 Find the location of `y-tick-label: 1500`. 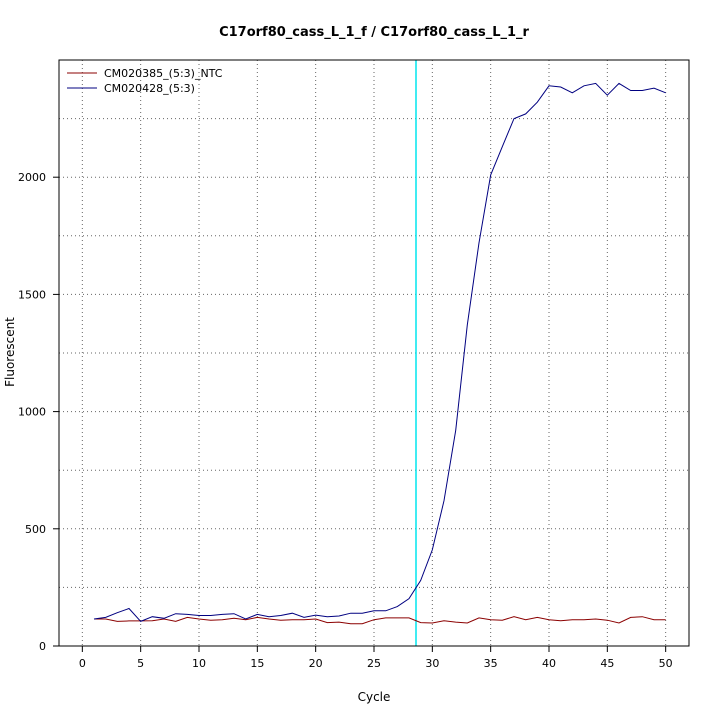

y-tick-label: 1500 is located at coordinates (32, 294).